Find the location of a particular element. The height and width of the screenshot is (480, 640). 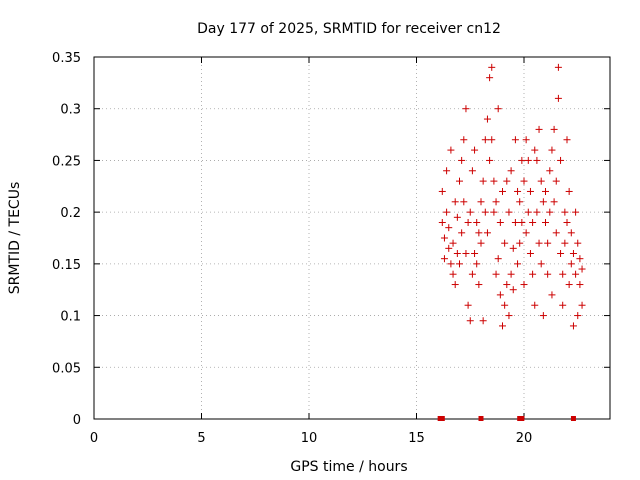

y-tick-label: 0.15 is located at coordinates (66, 265).